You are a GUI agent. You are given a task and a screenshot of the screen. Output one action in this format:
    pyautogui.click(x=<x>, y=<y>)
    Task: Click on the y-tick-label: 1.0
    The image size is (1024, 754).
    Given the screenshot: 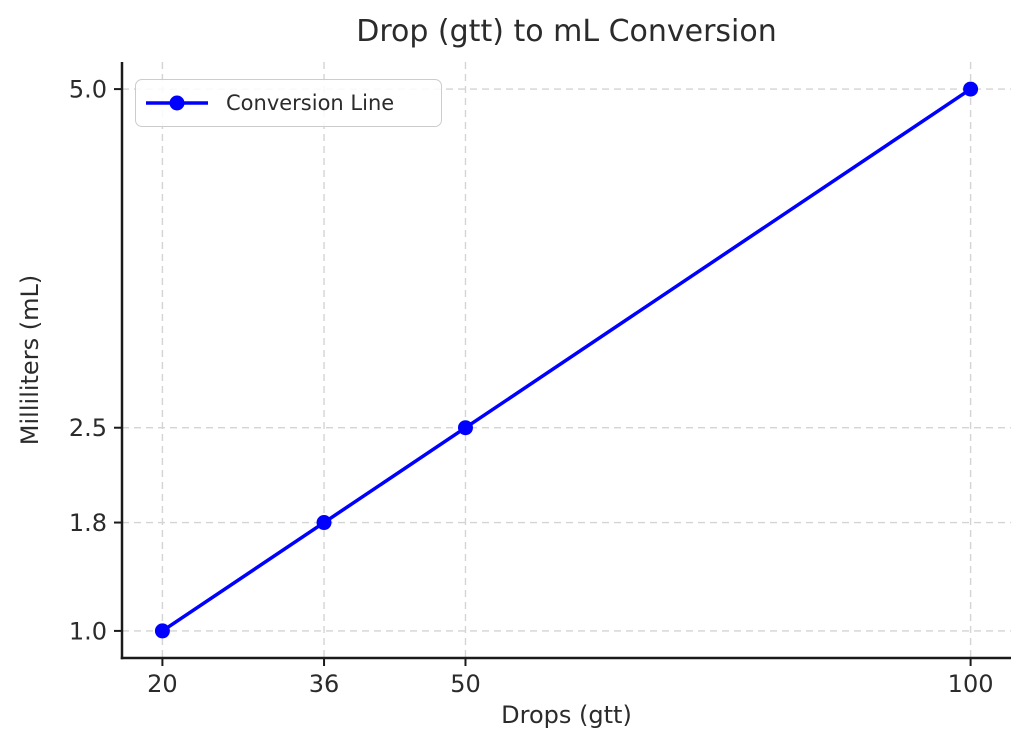 What is the action you would take?
    pyautogui.click(x=88, y=631)
    